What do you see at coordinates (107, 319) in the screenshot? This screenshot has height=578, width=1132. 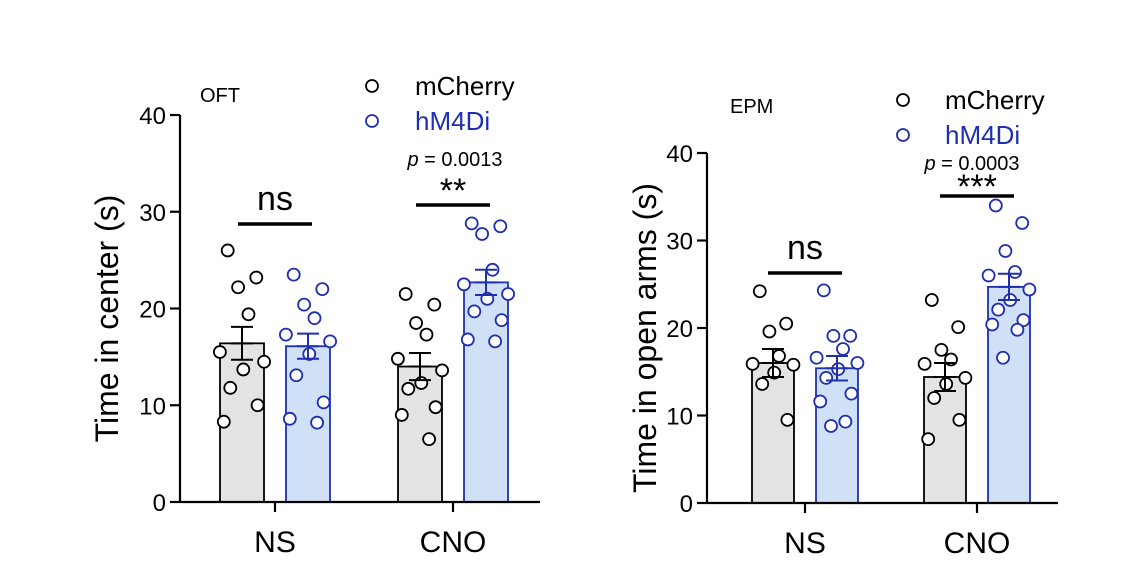 I see `y-axis-label: Time in center (s)` at bounding box center [107, 319].